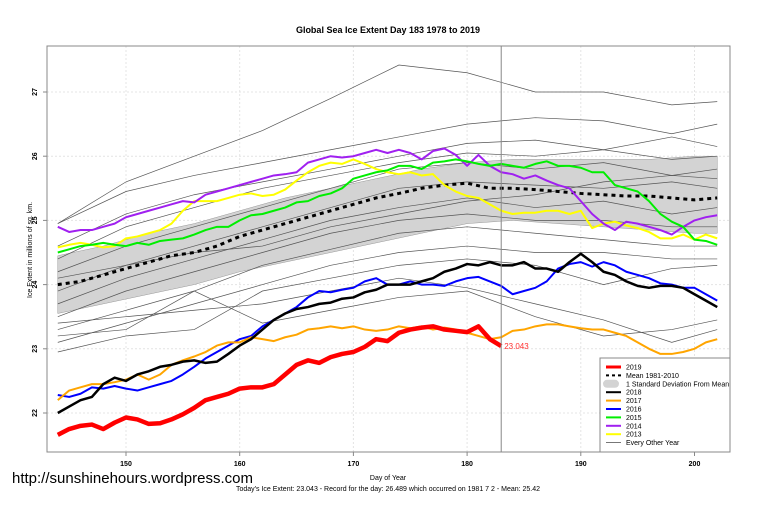 This screenshot has height=506, width=760. I want to click on y-tick-label: 25, so click(35, 220).